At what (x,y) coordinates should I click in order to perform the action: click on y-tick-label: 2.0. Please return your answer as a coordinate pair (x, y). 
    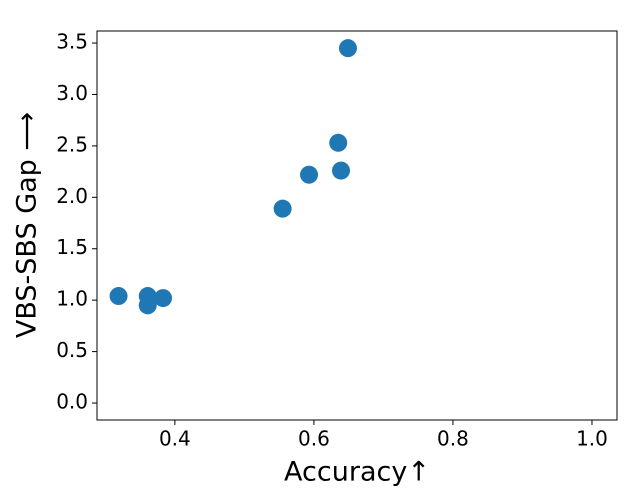
    Looking at the image, I should click on (72, 196).